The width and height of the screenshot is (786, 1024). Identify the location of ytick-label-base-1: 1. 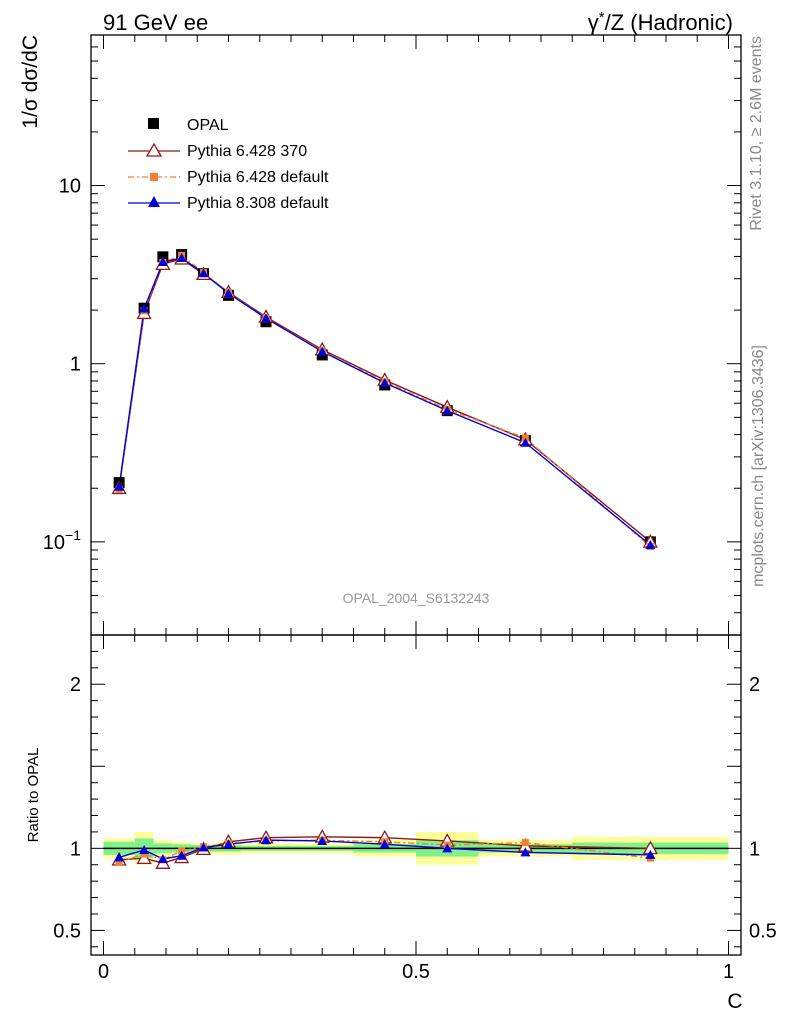
(75, 365).